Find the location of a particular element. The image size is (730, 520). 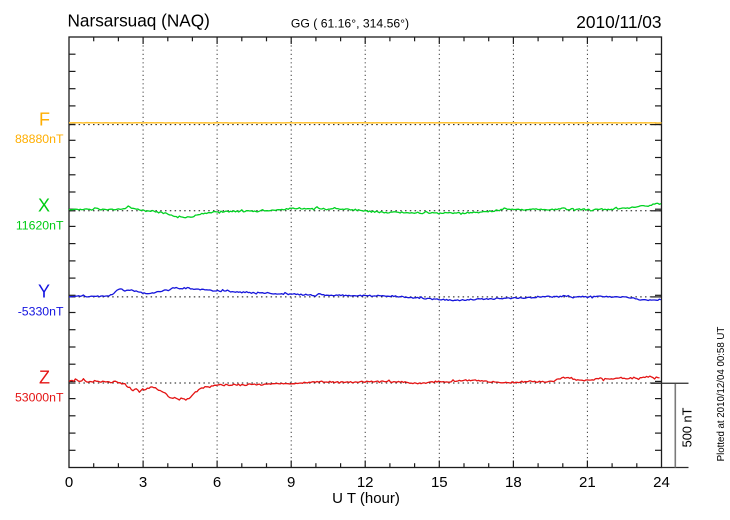

svg-text: 24 is located at coordinates (661, 482).